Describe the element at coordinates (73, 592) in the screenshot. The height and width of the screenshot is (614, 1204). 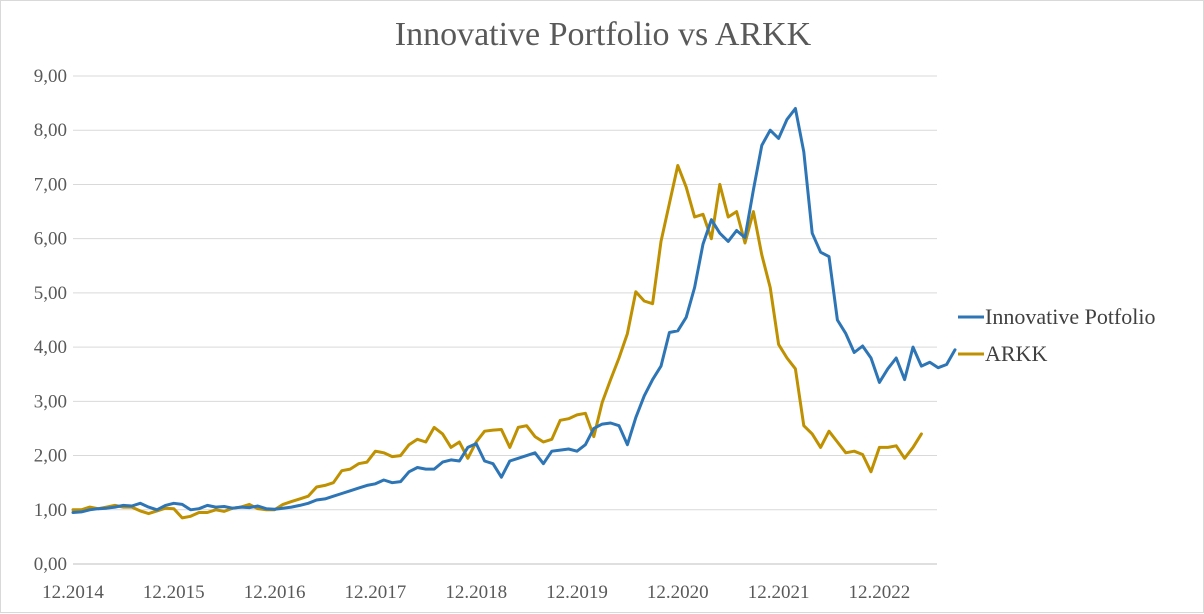
I see `x-tick-label: 12.2014` at that location.